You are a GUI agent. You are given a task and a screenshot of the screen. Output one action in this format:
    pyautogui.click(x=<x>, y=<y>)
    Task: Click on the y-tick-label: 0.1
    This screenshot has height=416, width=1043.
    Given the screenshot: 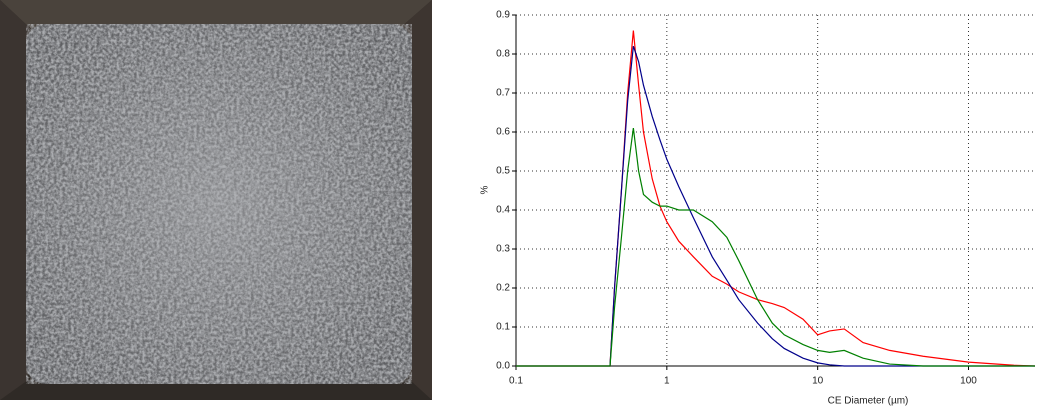 What is the action you would take?
    pyautogui.click(x=503, y=327)
    